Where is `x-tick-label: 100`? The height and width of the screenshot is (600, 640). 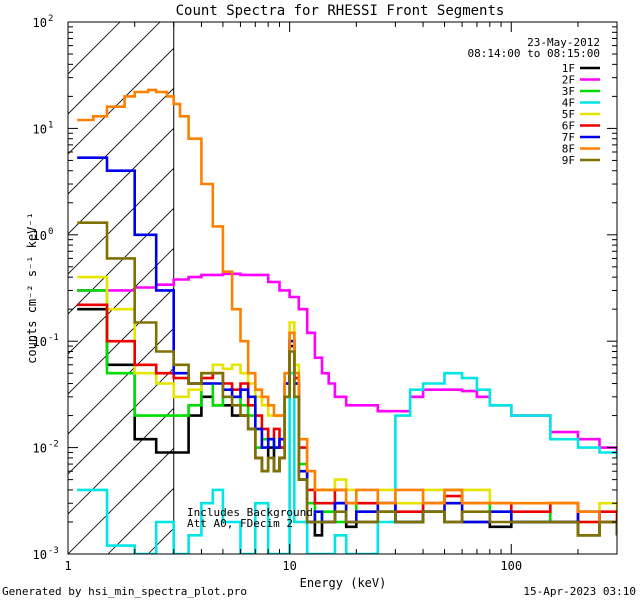
x-tick-label: 100 is located at coordinates (511, 566).